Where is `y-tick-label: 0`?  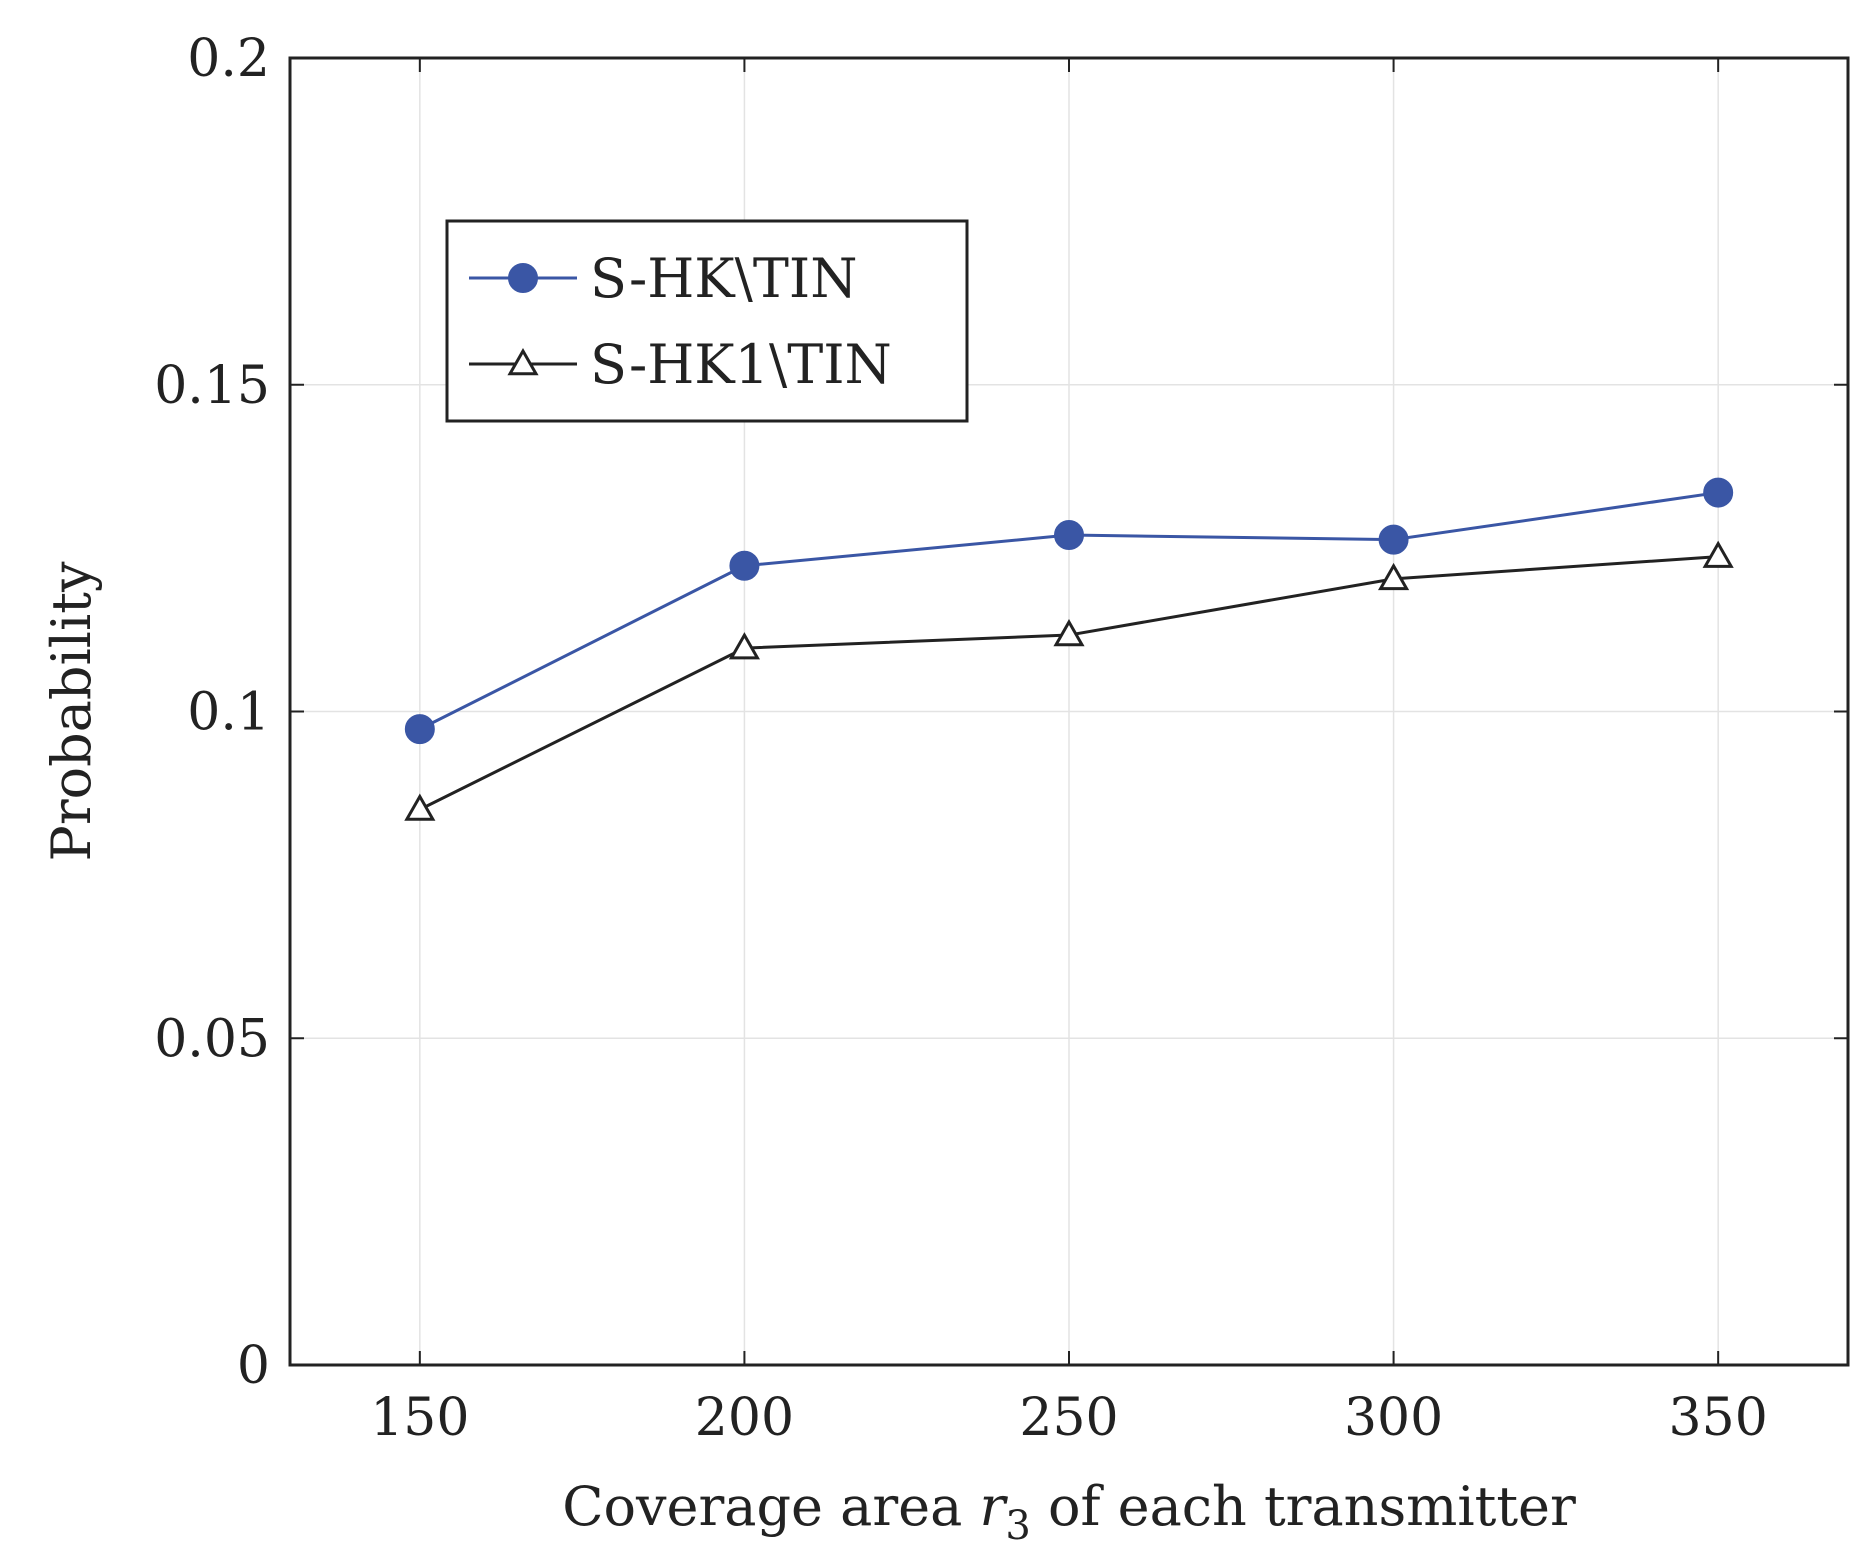 y-tick-label: 0 is located at coordinates (253, 1366).